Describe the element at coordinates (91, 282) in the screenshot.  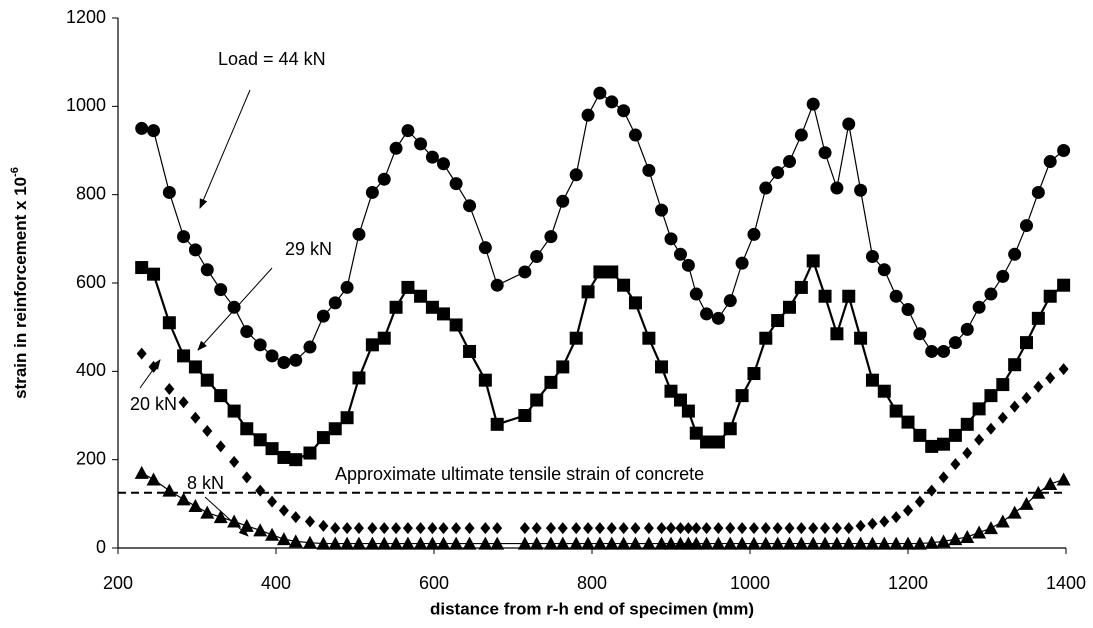
I see `y-tick-label: 600` at that location.